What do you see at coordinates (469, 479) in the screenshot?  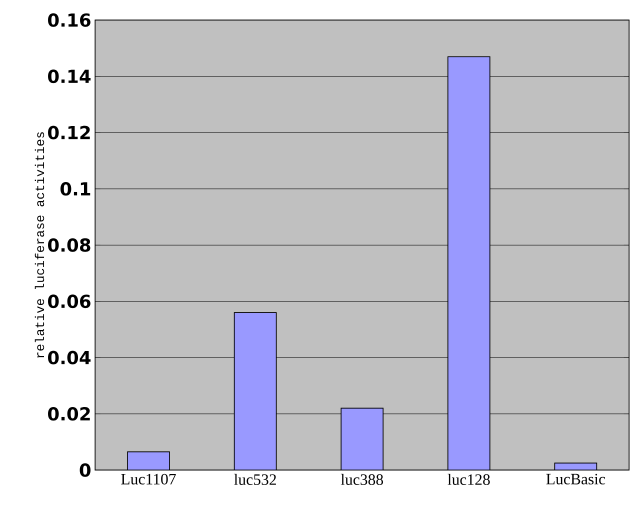 I see `x-tick-label: luc128` at bounding box center [469, 479].